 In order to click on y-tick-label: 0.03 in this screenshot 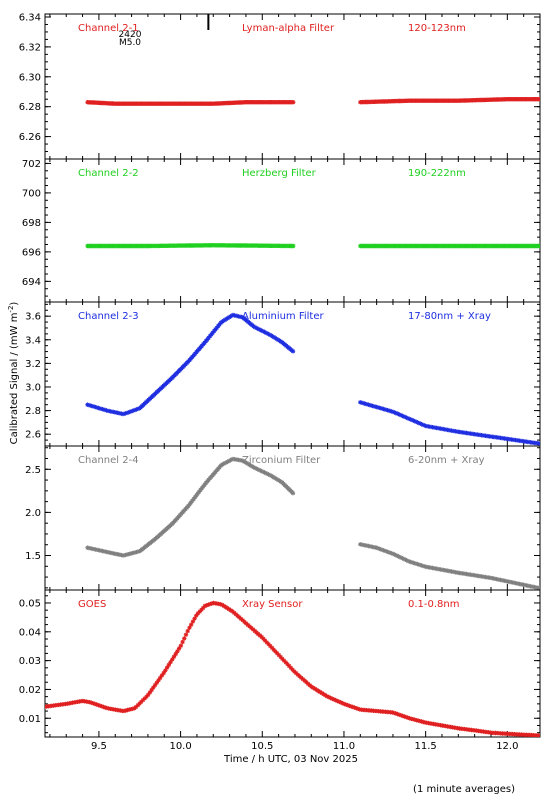, I will do `click(30, 661)`.